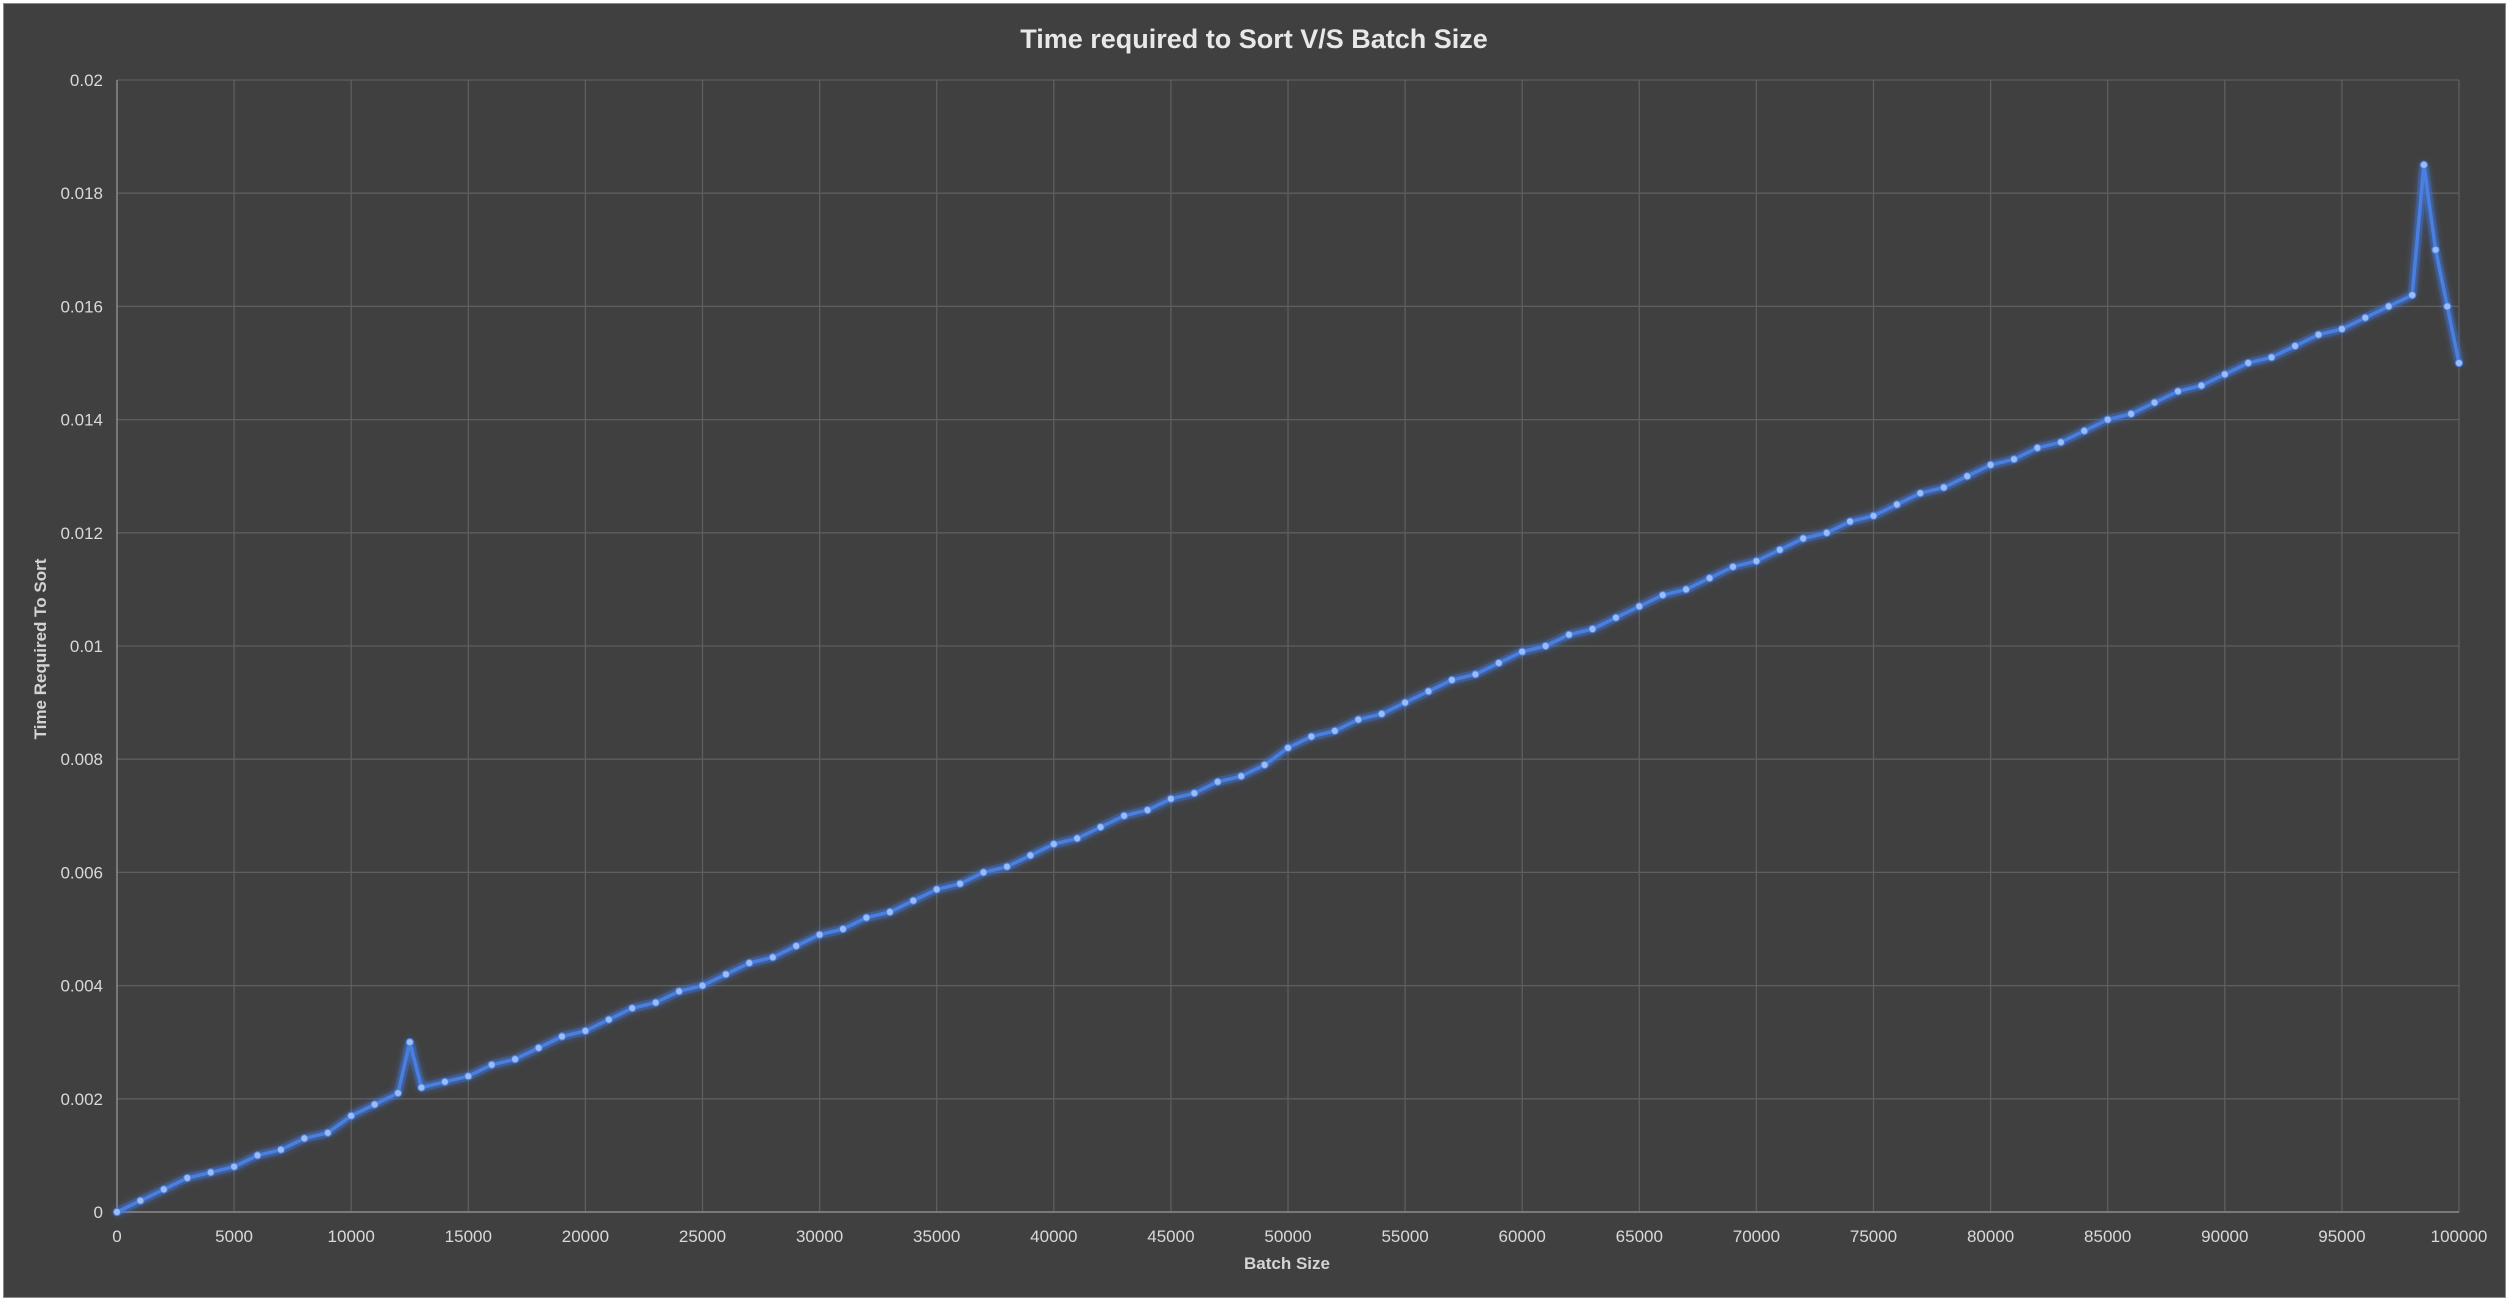 The height and width of the screenshot is (1304, 2512). I want to click on chart-title: Time required to Sort V/S Batch Size, so click(1254, 39).